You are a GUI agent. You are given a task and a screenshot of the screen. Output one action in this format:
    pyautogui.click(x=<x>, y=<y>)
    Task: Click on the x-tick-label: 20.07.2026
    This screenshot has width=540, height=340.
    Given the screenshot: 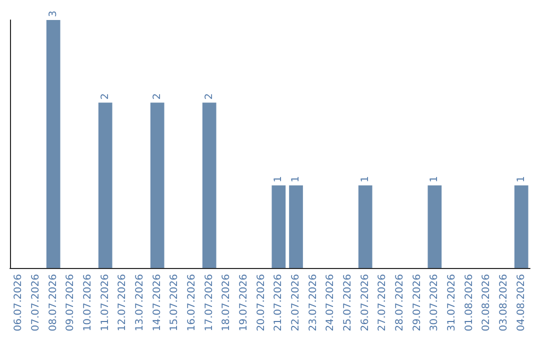 What is the action you would take?
    pyautogui.click(x=261, y=303)
    